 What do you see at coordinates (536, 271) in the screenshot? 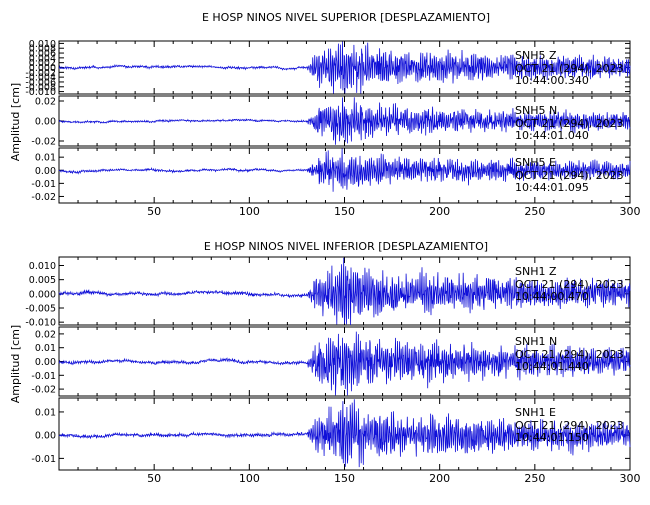
I see `channel-label: SNH1 Z` at bounding box center [536, 271].